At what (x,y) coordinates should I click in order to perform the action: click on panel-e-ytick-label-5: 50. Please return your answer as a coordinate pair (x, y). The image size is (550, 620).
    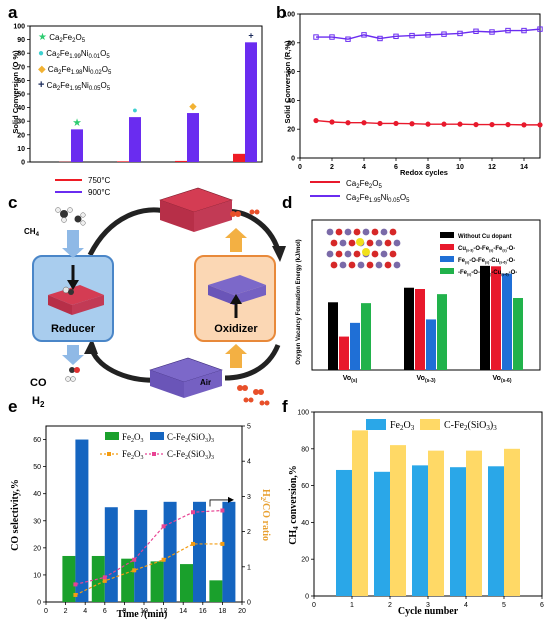
    Looking at the image, I should click on (37, 467).